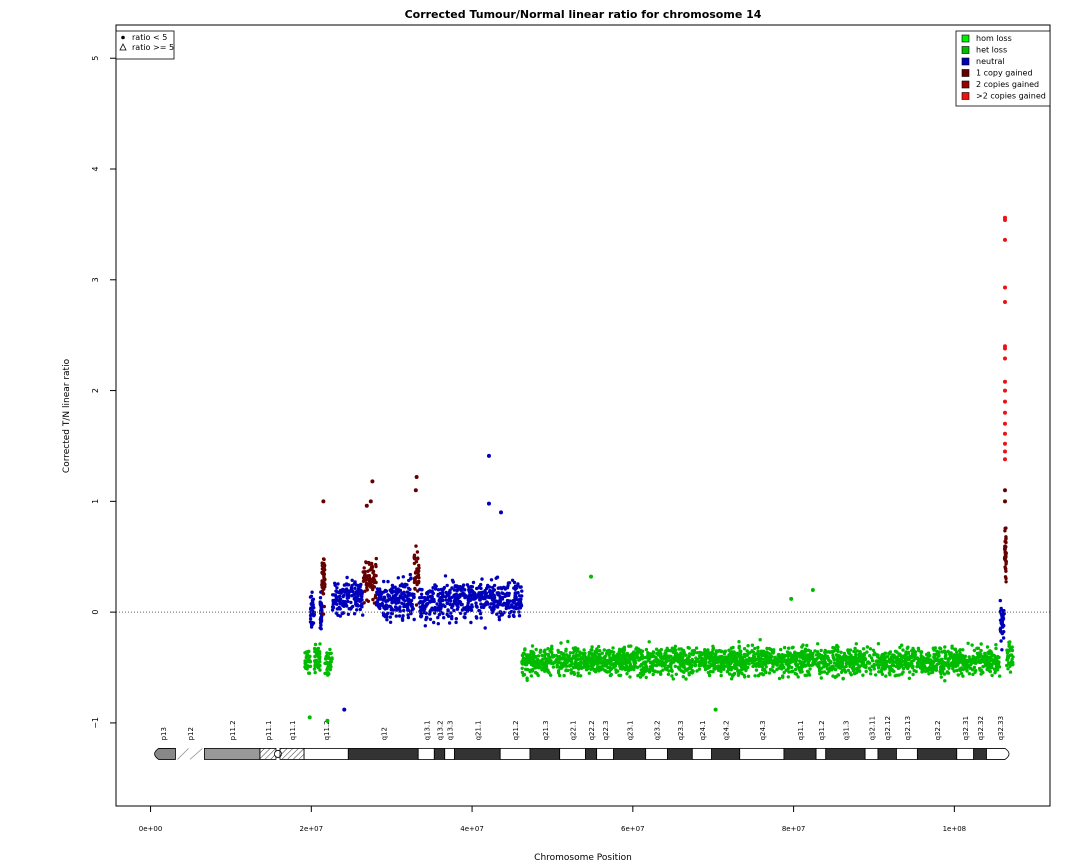 Image resolution: width=1080 pixels, height=868 pixels. Describe the element at coordinates (123, 47) in the screenshot. I see `legend-triangle-icon` at that location.